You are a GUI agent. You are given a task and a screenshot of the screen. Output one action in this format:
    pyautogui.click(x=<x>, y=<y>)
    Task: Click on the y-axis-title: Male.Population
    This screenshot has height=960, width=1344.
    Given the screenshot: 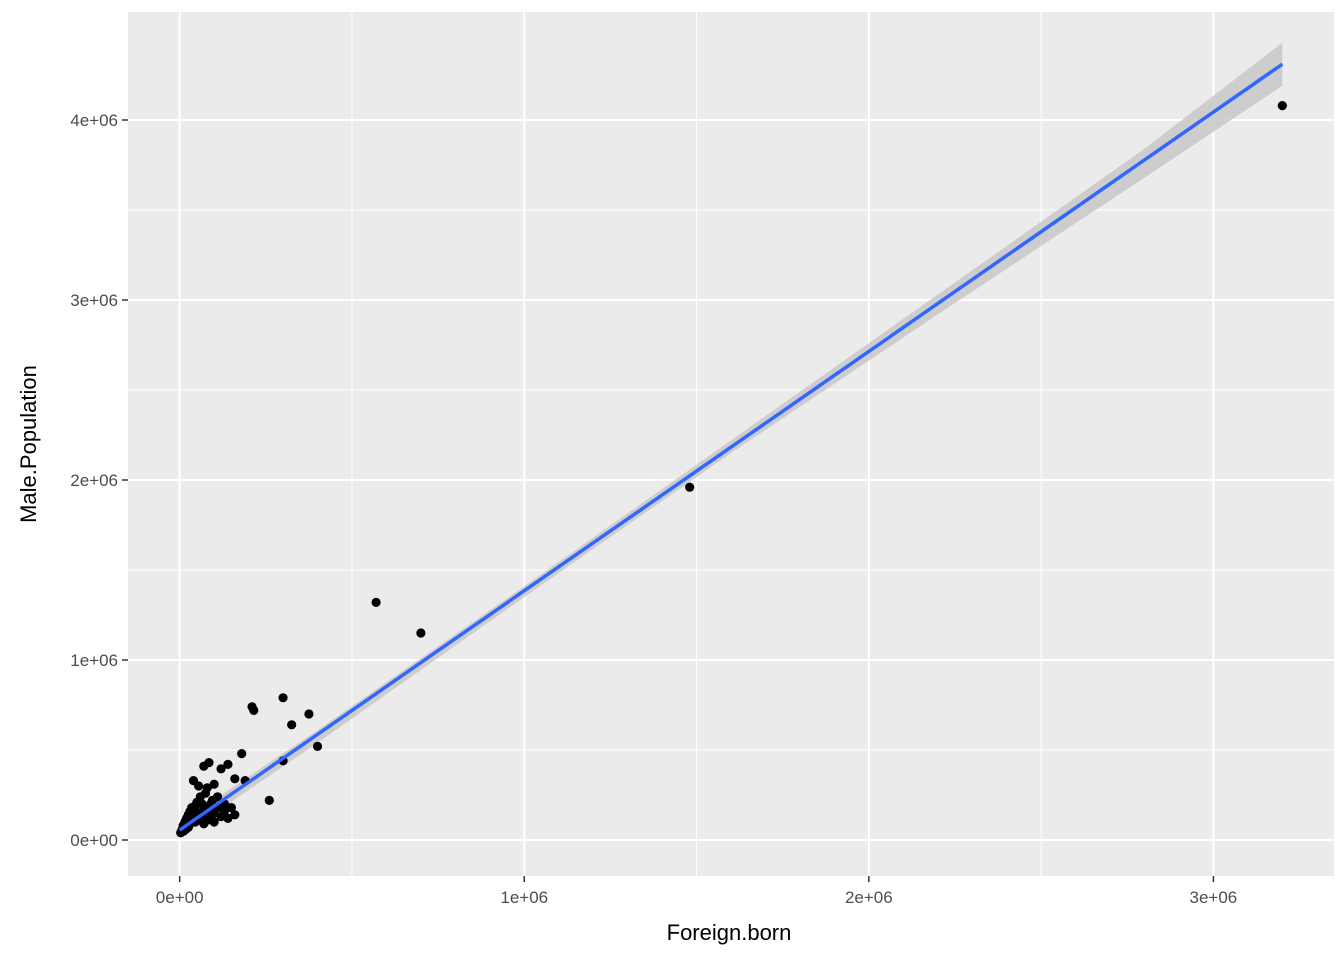 What is the action you would take?
    pyautogui.click(x=28, y=444)
    